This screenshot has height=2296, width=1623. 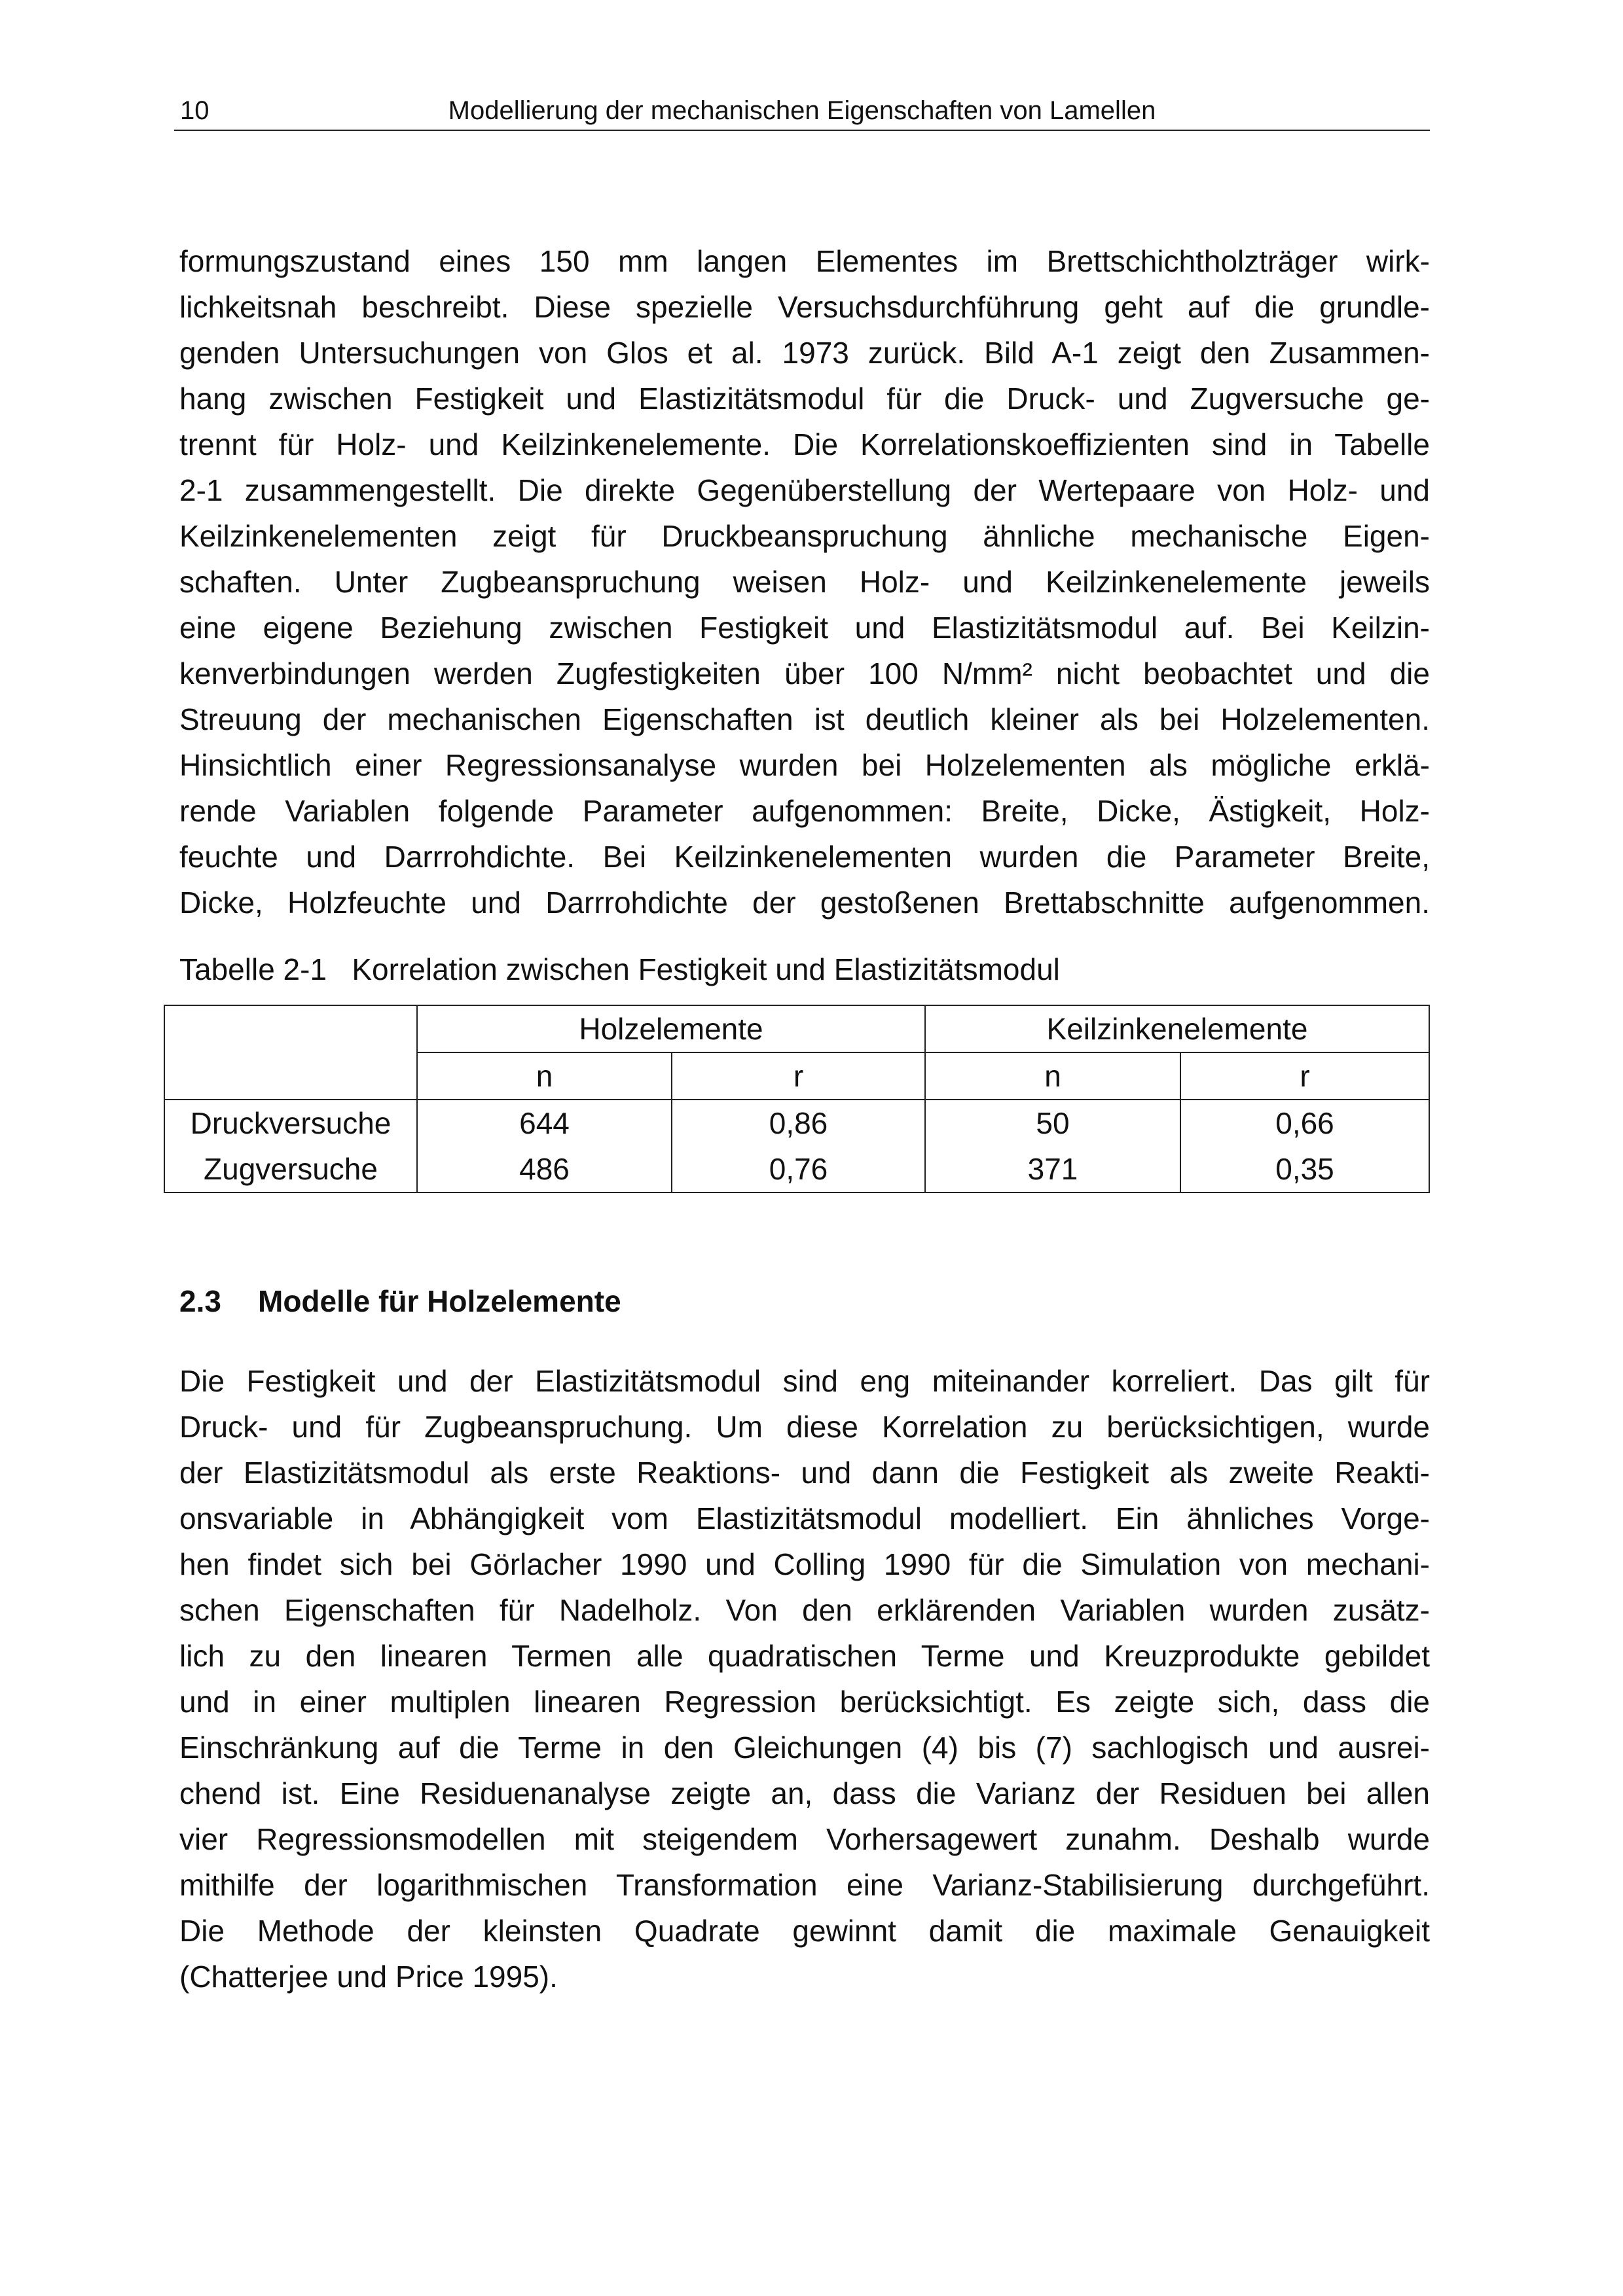 I want to click on table-cell: 644, so click(x=544, y=1122).